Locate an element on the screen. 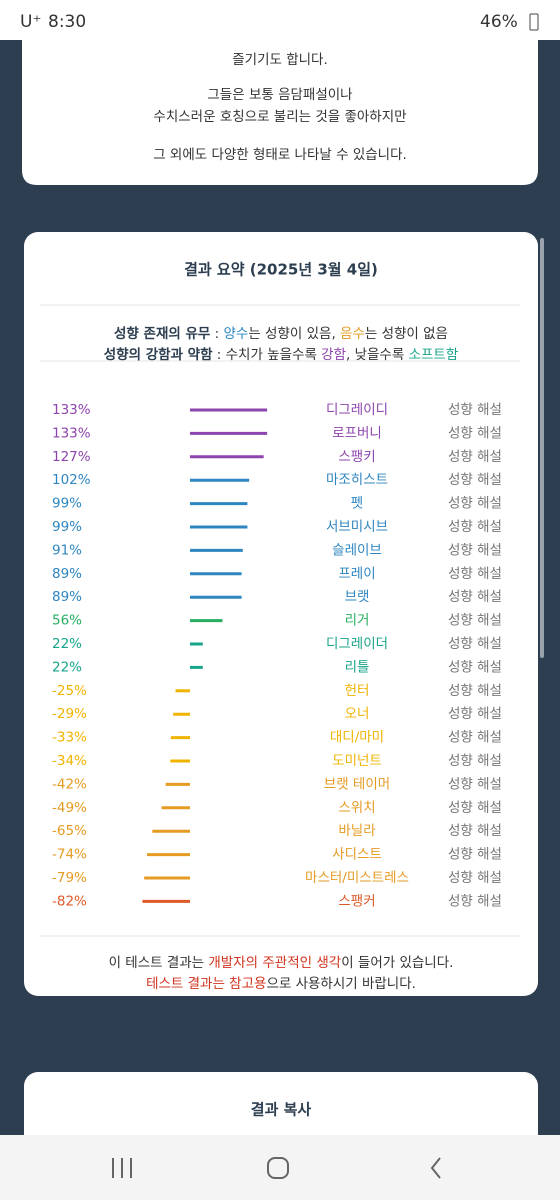 Image resolution: width=560 pixels, height=1204 pixels. percent-label: 102% is located at coordinates (71, 480).